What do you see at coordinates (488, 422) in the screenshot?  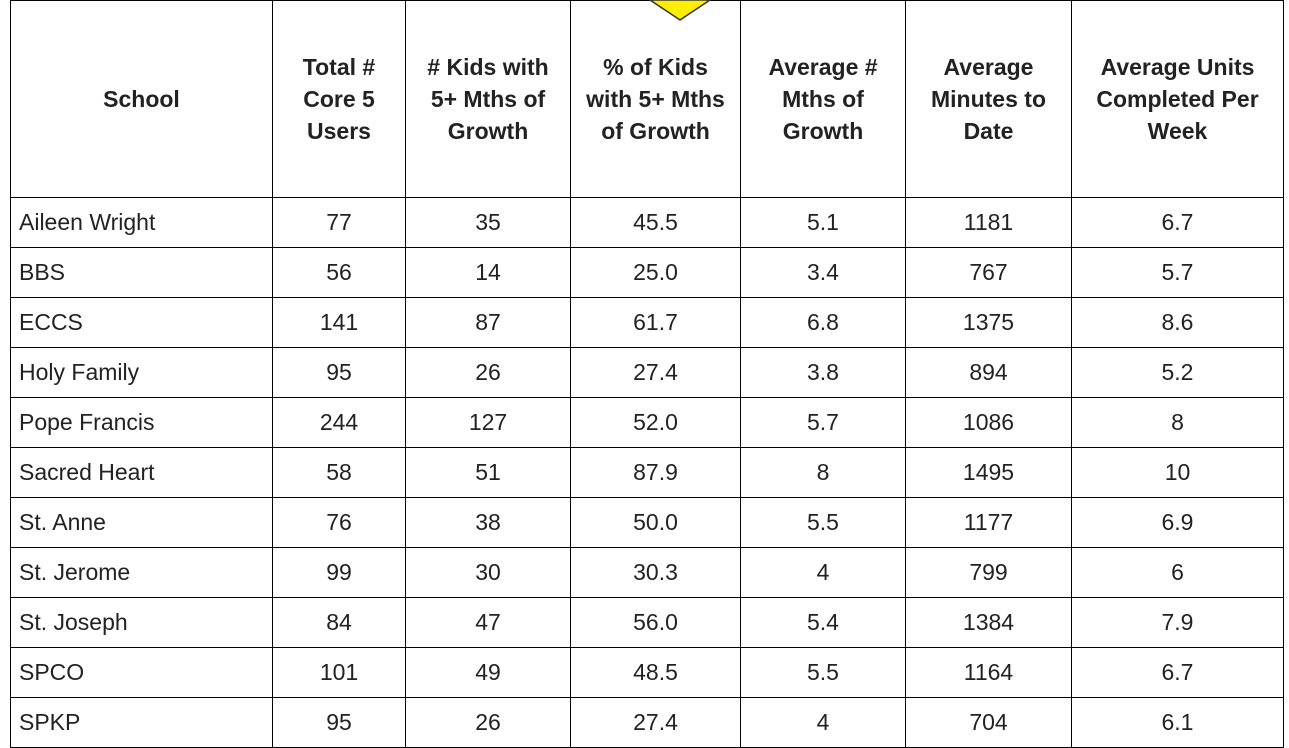 I see `value-cell: 127` at bounding box center [488, 422].